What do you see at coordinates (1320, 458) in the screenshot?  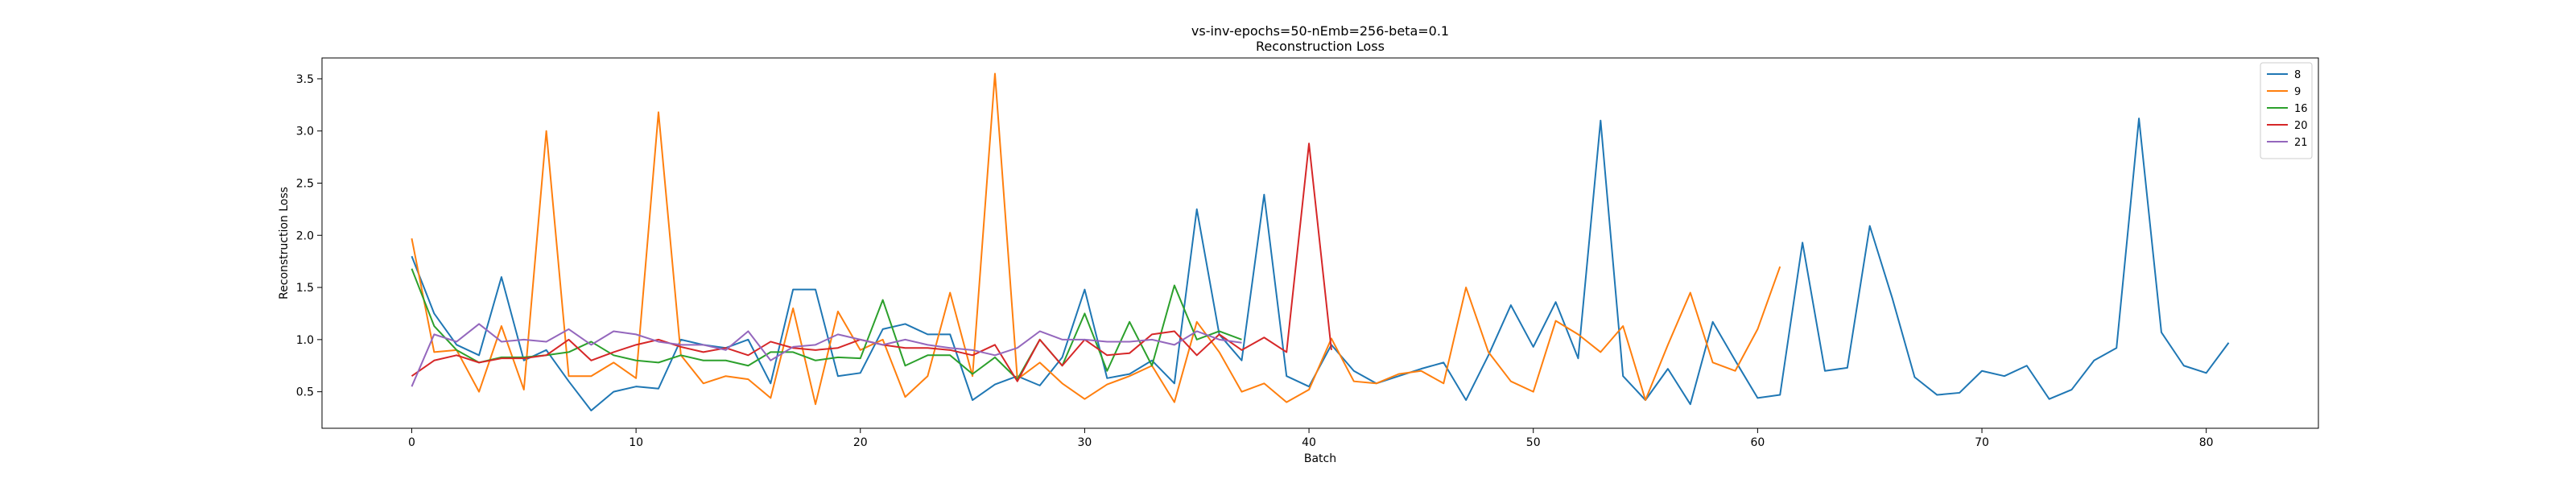 I see `x-axis-label: Batch` at bounding box center [1320, 458].